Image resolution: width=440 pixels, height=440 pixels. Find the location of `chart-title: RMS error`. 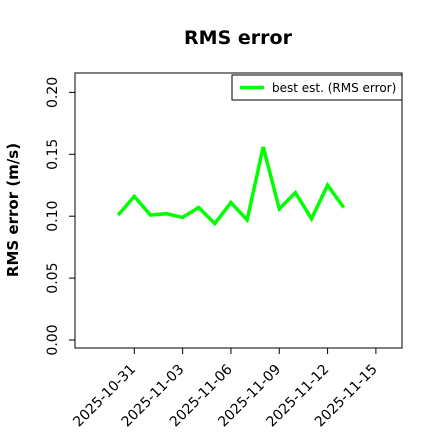

chart-title: RMS error is located at coordinates (238, 38).